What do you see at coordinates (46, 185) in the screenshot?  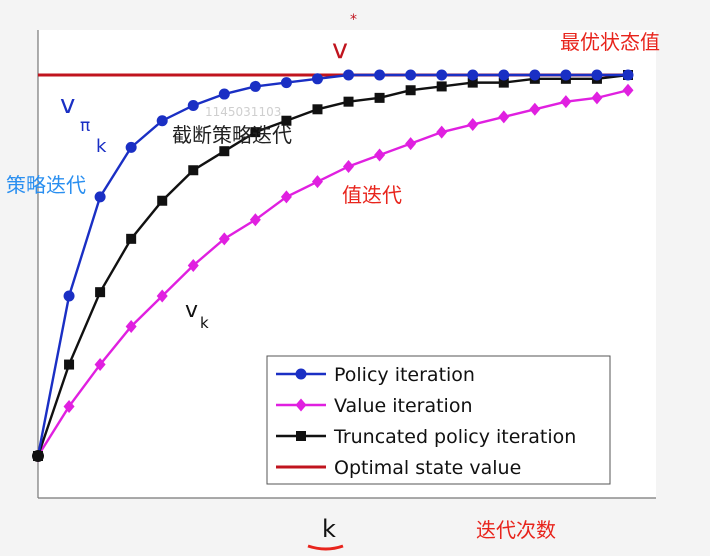 I see `policy-iteration-cn-label: 策略迭代` at bounding box center [46, 185].